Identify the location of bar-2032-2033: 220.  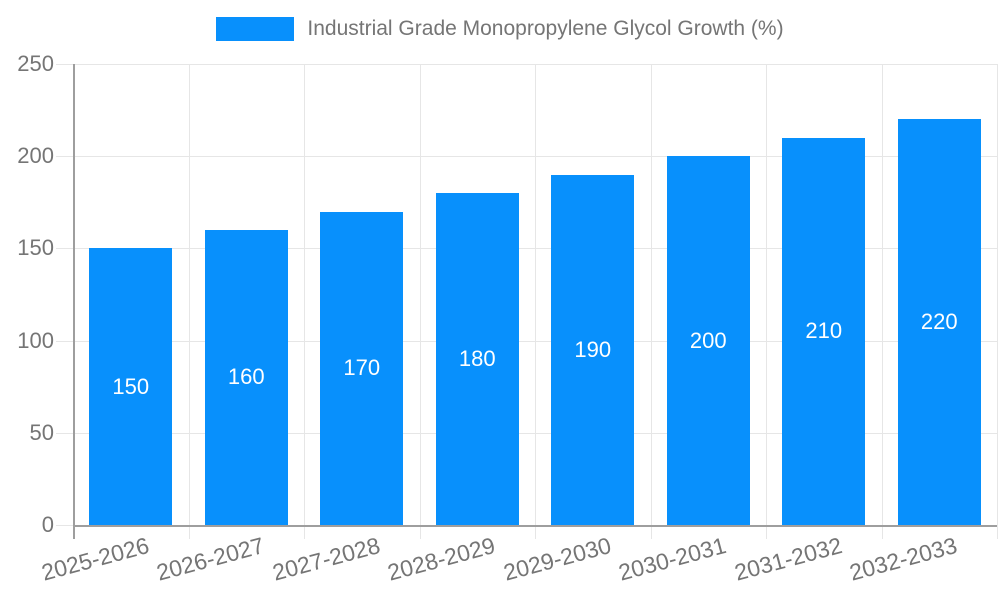
(939, 322).